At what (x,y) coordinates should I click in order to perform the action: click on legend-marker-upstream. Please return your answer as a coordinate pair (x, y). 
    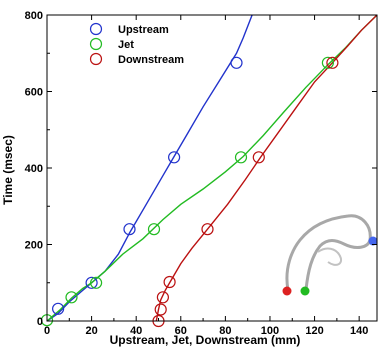
    Looking at the image, I should click on (96, 29).